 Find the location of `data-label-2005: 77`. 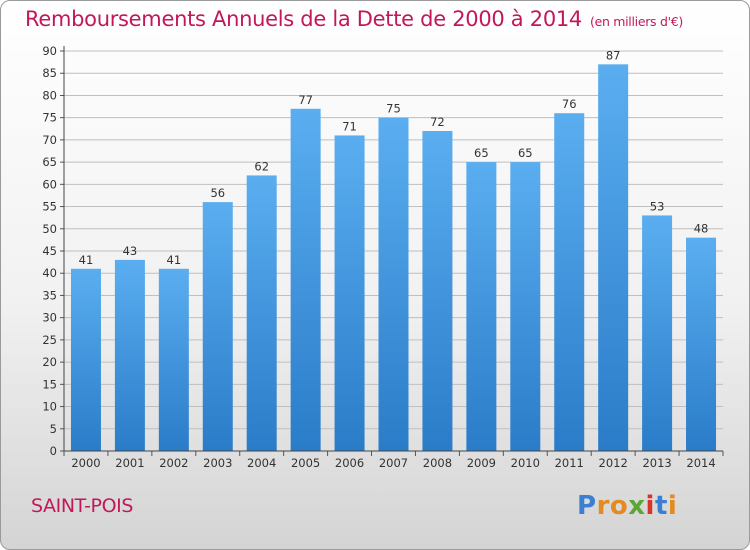

data-label-2005: 77 is located at coordinates (305, 100).